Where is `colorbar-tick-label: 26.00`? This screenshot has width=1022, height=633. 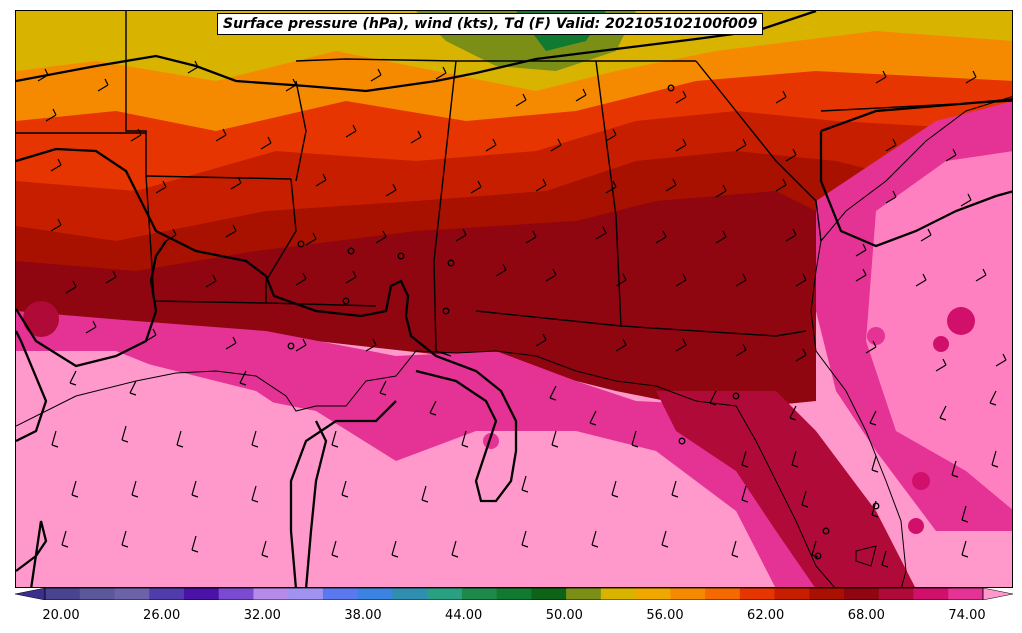 colorbar-tick-label: 26.00 is located at coordinates (162, 615).